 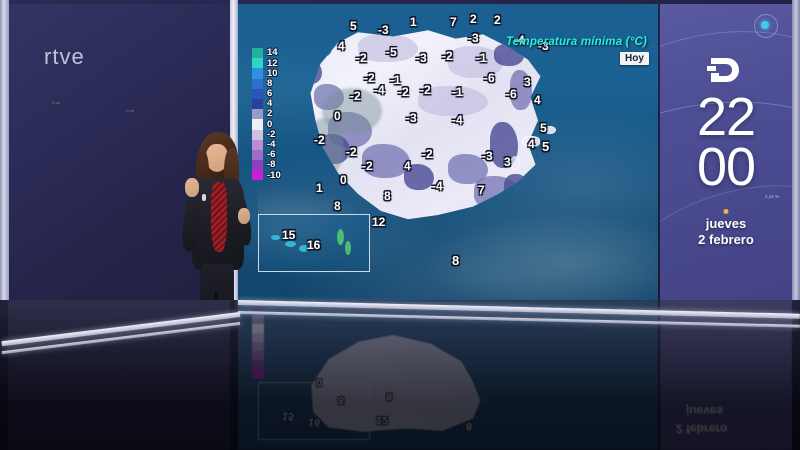 I want to click on reflection-date: 2 febrero, so click(x=702, y=429).